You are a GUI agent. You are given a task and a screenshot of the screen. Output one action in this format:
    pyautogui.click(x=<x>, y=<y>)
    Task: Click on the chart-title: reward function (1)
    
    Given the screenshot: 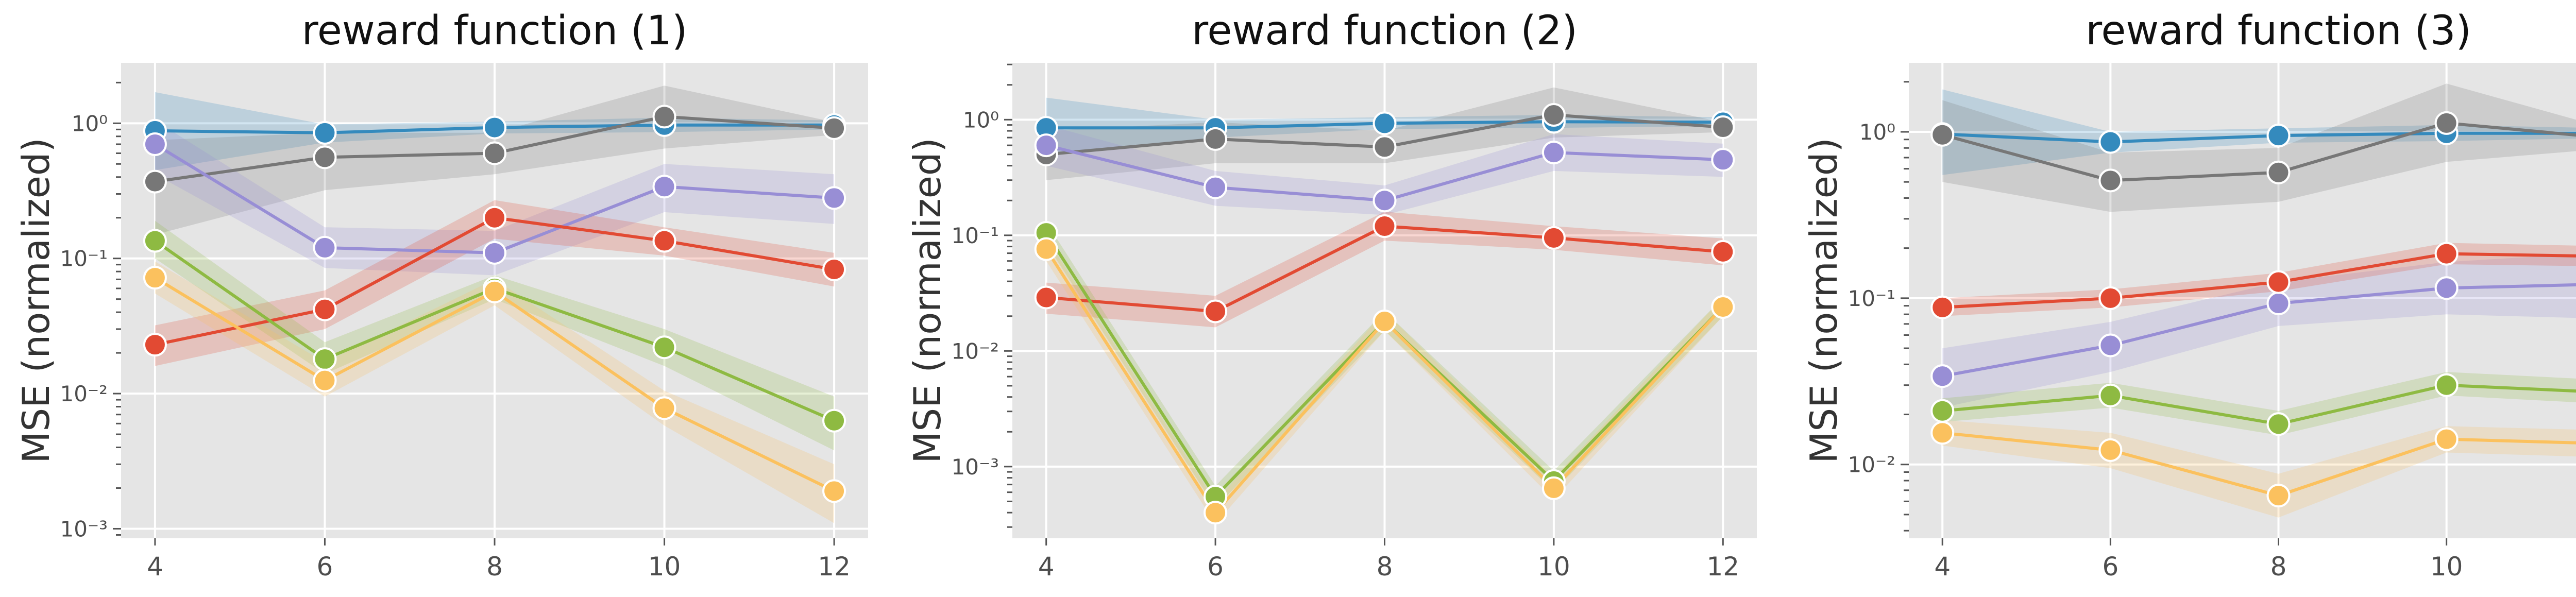 What is the action you would take?
    pyautogui.click(x=495, y=31)
    